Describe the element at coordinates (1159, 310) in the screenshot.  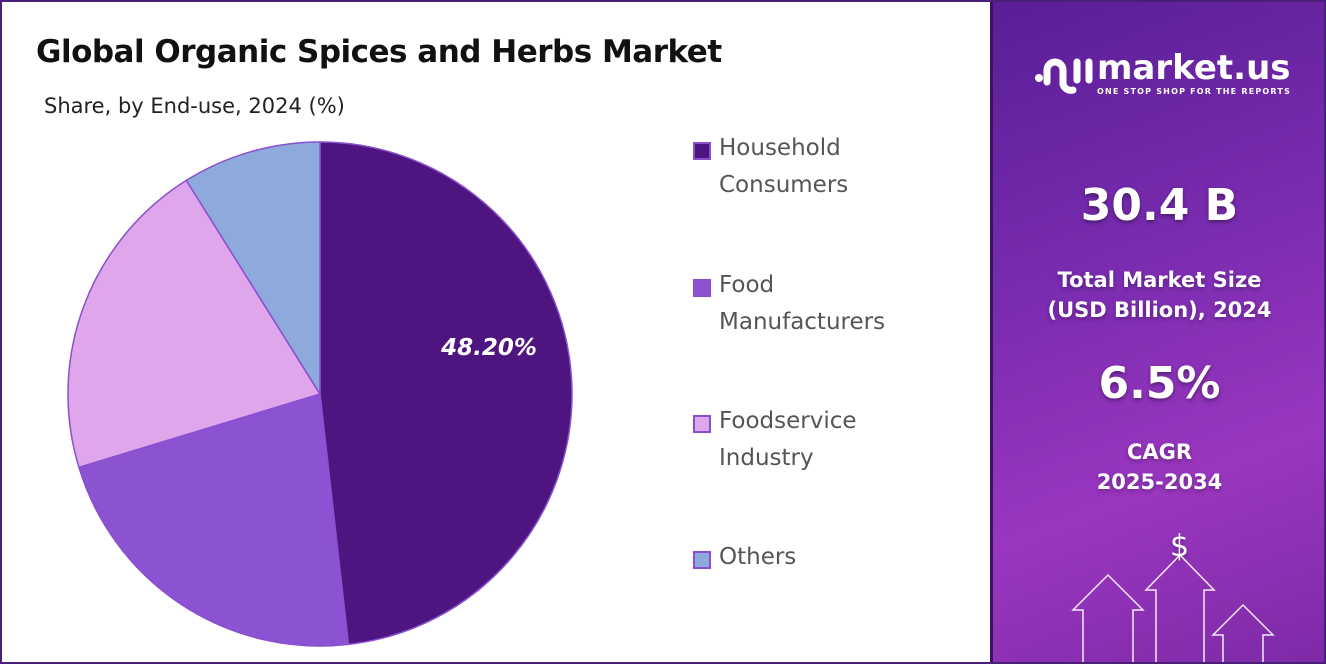
I see `market-size-label-2: (USD Billion), 2024` at that location.